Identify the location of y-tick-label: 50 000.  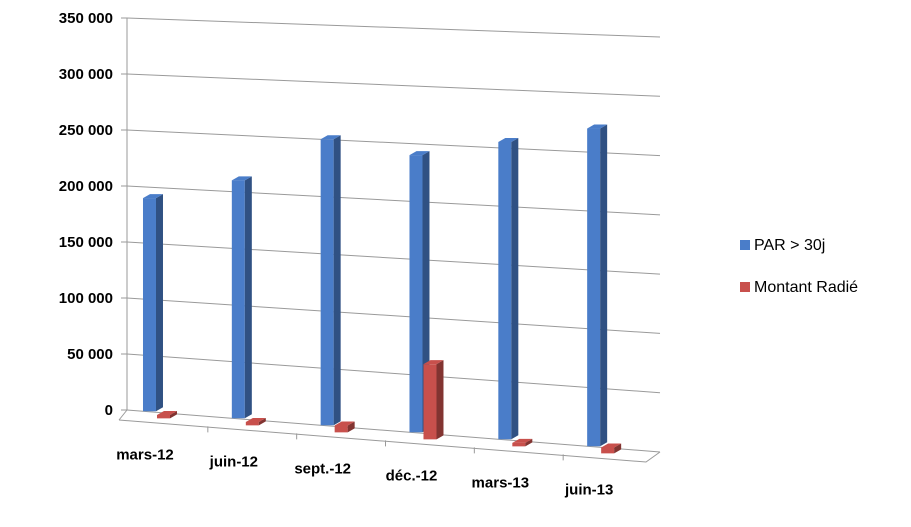
(90, 354).